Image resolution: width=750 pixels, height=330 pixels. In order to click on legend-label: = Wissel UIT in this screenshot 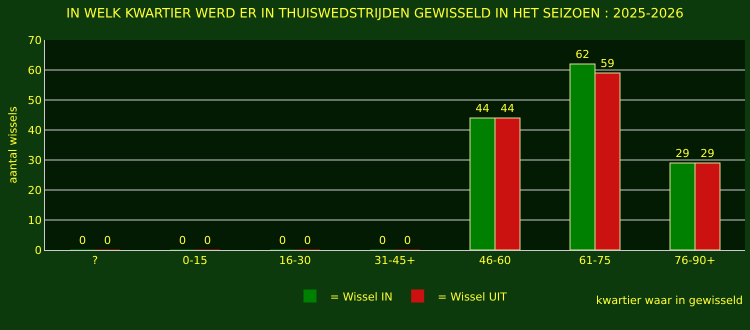, I will do `click(473, 297)`.